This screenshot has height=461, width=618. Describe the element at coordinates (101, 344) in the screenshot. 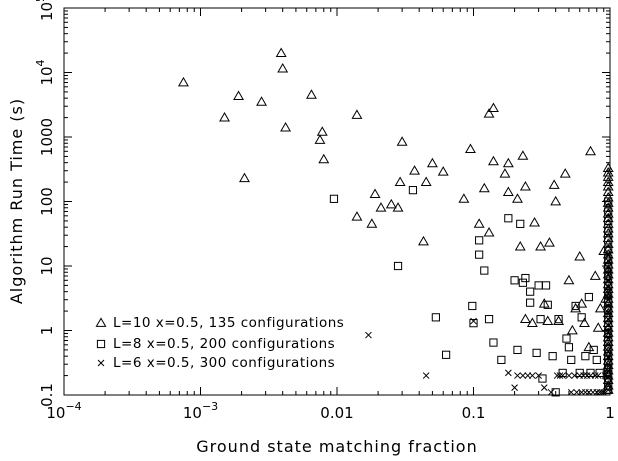

I see `legend-square-marker` at that location.